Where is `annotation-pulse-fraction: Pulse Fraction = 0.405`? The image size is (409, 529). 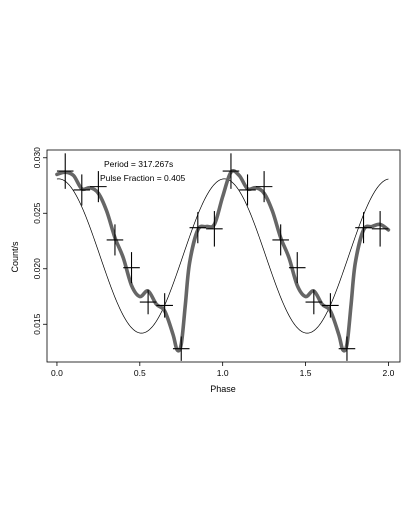
annotation-pulse-fraction: Pulse Fraction = 0.405 is located at coordinates (143, 178).